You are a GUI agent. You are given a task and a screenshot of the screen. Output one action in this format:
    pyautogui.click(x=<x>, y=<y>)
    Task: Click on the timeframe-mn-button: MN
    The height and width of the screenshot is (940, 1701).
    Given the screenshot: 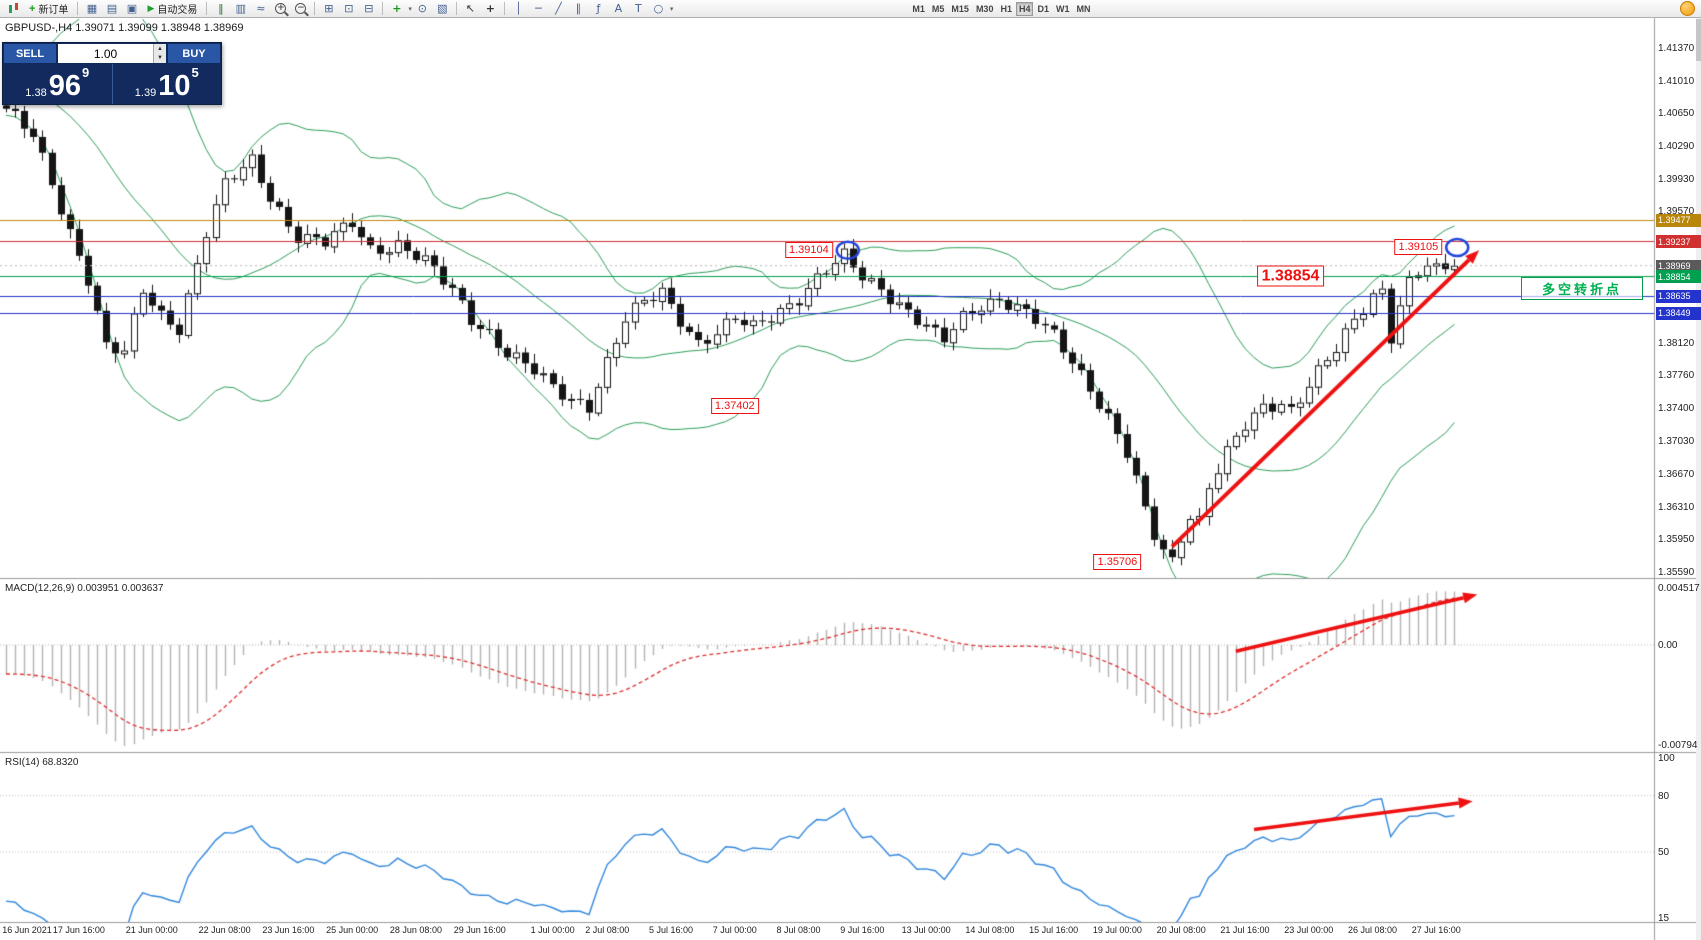 What is the action you would take?
    pyautogui.click(x=1084, y=9)
    